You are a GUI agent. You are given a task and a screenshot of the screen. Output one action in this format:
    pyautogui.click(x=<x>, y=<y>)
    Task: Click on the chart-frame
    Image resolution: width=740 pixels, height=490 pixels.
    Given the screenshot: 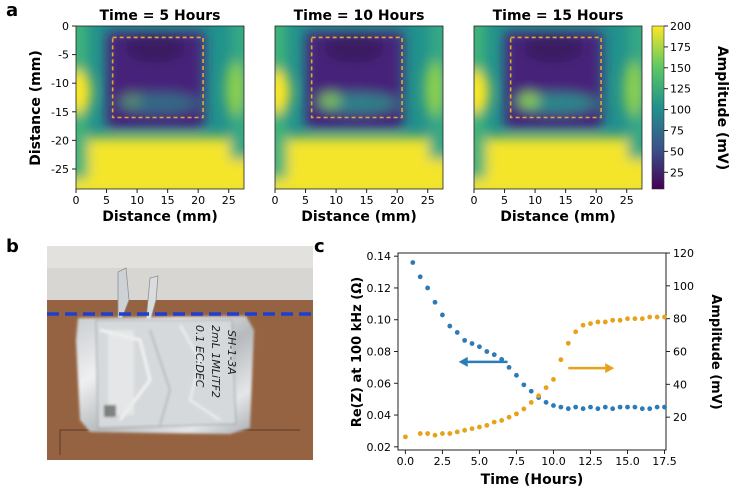 What is the action you would take?
    pyautogui.click(x=532, y=351)
    